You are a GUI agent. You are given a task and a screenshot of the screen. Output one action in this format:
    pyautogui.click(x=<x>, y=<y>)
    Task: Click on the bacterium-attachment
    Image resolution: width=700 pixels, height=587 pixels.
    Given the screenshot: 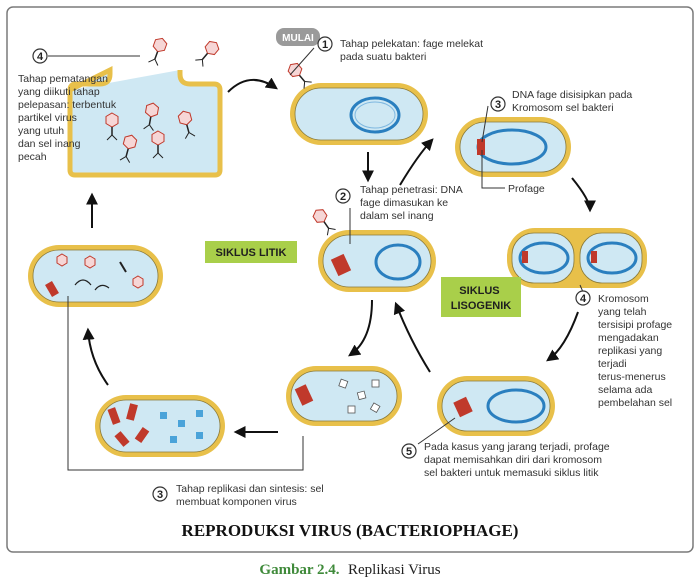 What is the action you would take?
    pyautogui.click(x=359, y=114)
    